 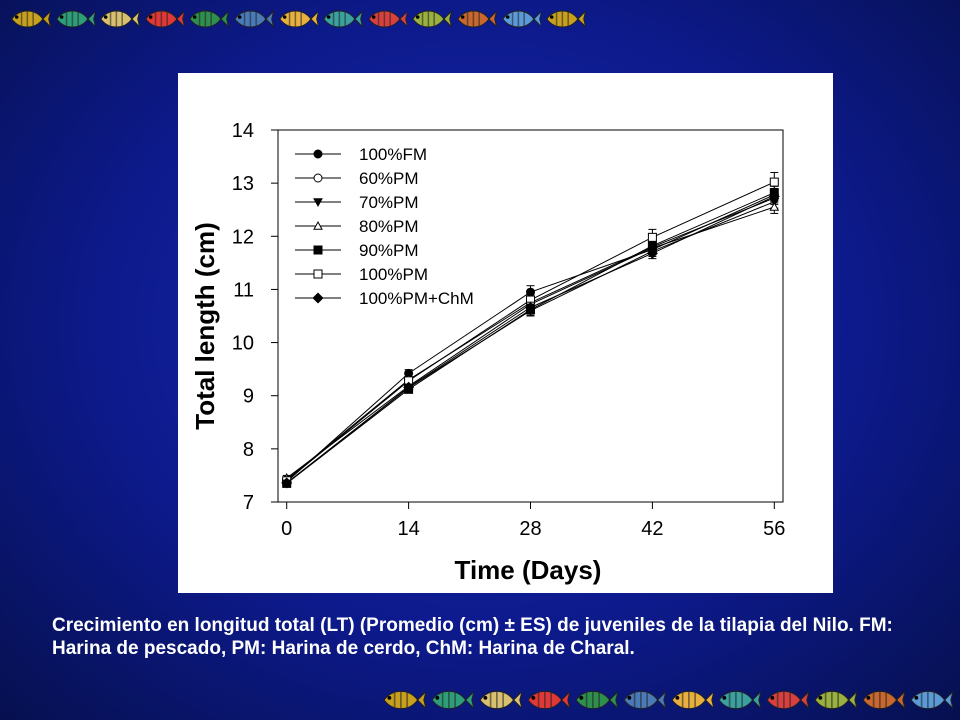 I want to click on x-tick-label: 28, so click(x=530, y=529).